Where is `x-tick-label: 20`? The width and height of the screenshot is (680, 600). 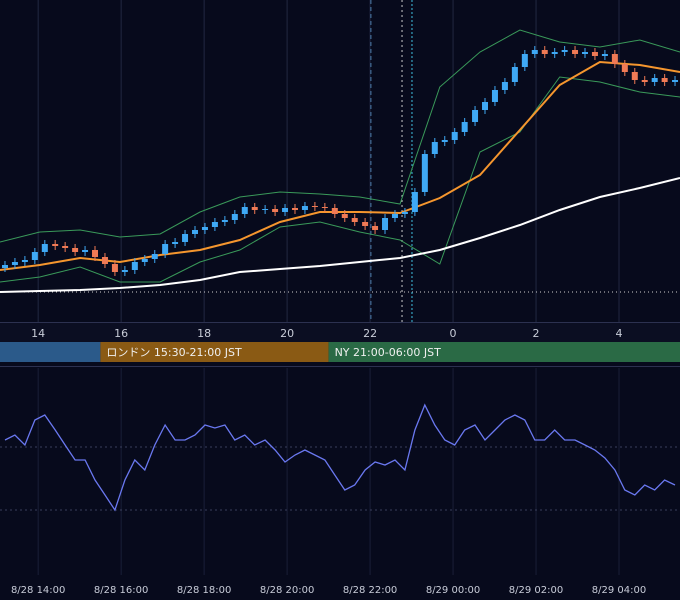 x-tick-label: 20 is located at coordinates (287, 333).